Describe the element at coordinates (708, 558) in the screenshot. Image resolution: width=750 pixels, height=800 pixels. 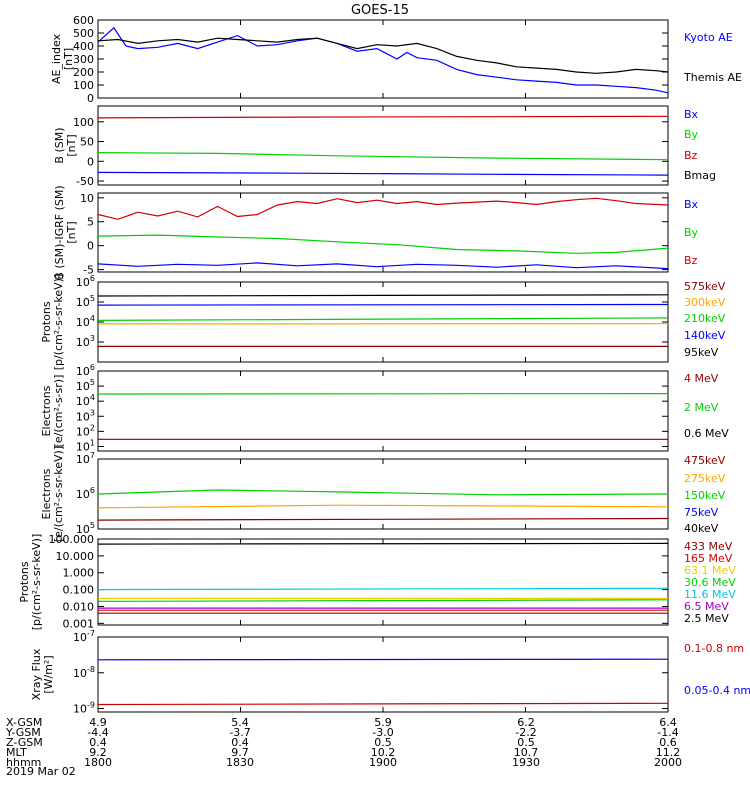
I see `legend-entry: 165 MeV` at that location.